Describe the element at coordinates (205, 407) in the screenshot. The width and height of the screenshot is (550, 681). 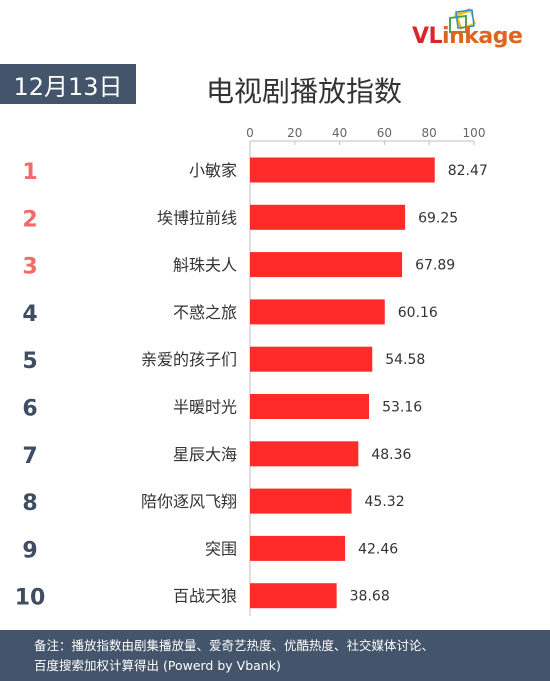
I see `category-label: 半暖时光` at that location.